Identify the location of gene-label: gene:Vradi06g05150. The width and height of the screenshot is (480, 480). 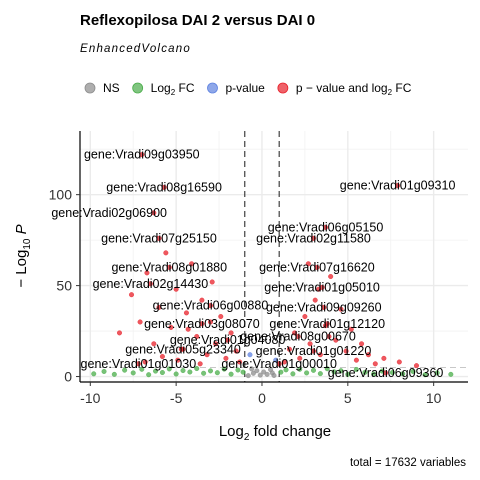
(326, 227).